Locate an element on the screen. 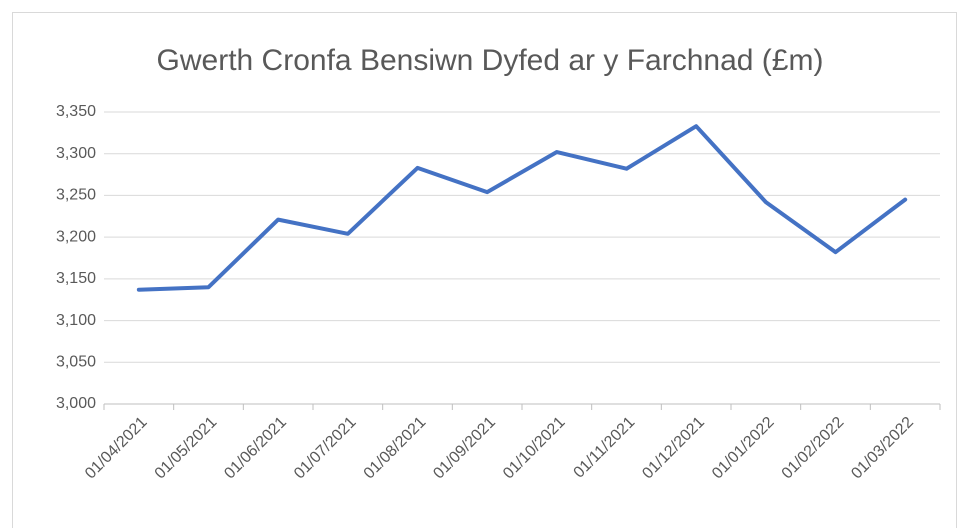 The height and width of the screenshot is (528, 958). y-tick-label: 3,100 is located at coordinates (76, 320).